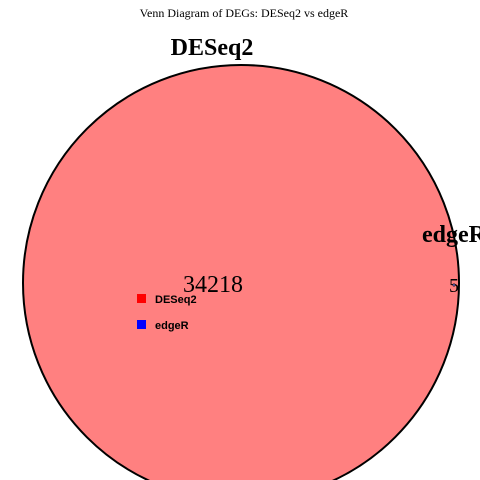  What do you see at coordinates (212, 48) in the screenshot?
I see `set-label-deseq2: DESeq2` at bounding box center [212, 48].